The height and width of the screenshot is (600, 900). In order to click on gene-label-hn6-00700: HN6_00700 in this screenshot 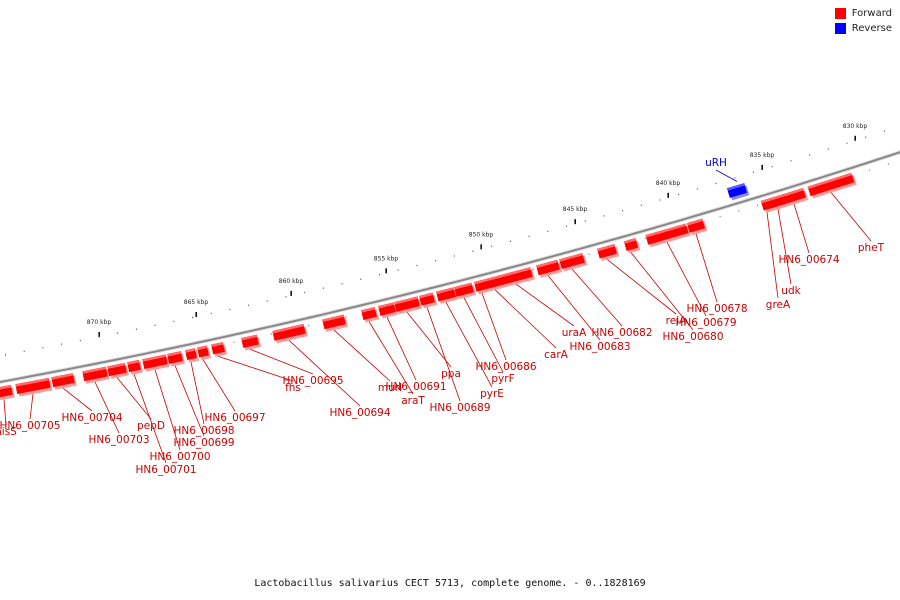, I will do `click(179, 457)`.